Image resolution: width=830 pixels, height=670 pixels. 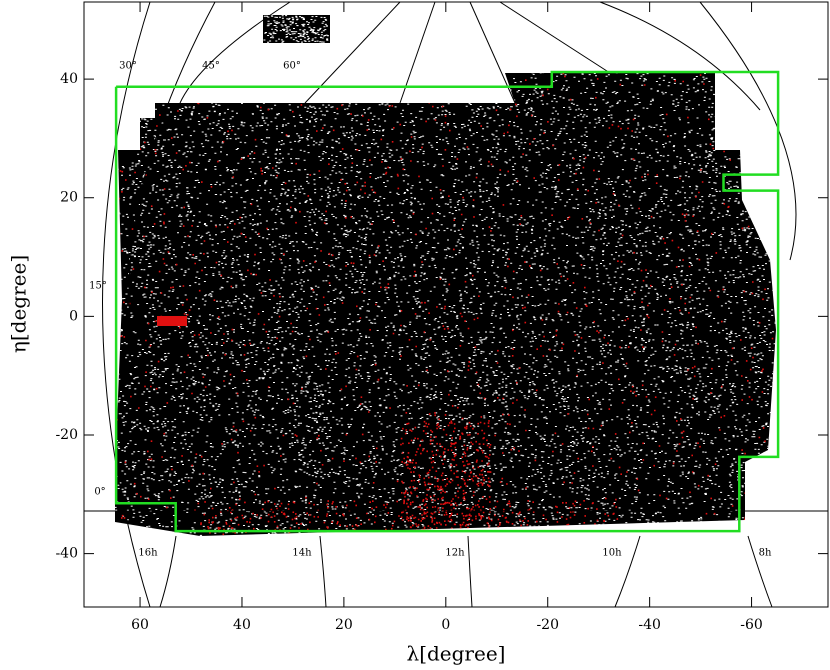 I want to click on x-tick-label: 40, so click(x=242, y=625).